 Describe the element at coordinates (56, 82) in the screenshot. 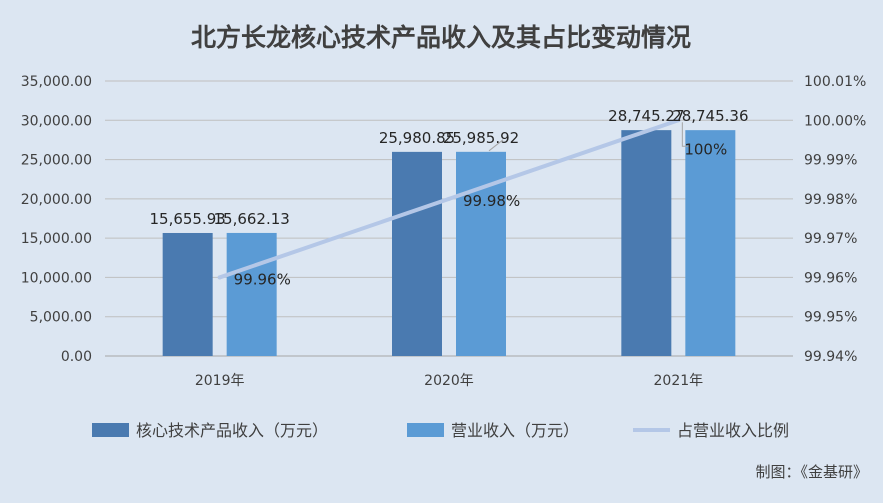

I see `y-left-tick-label: 35,000.00` at that location.